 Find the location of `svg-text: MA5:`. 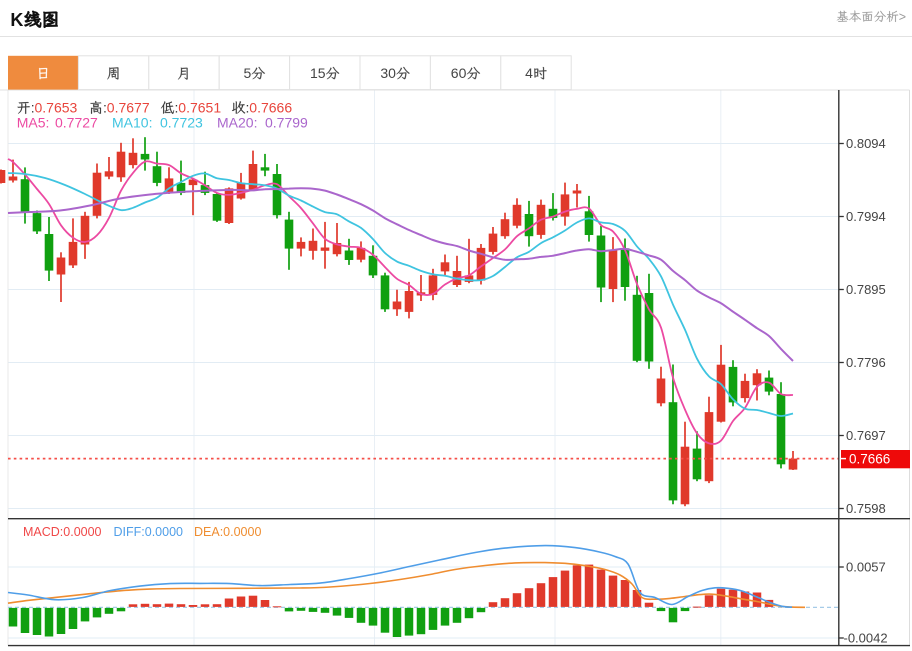

svg-text: MA5: is located at coordinates (33, 122).